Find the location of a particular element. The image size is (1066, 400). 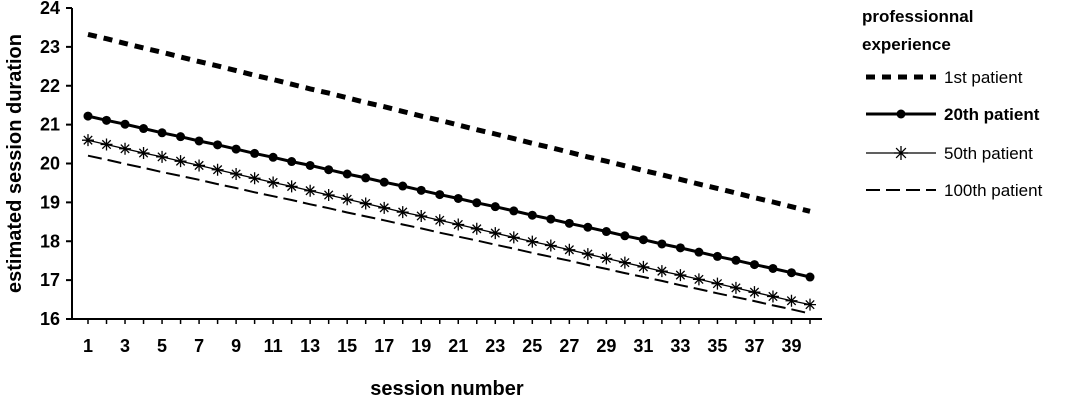

x-tick-label: 11 is located at coordinates (273, 346).